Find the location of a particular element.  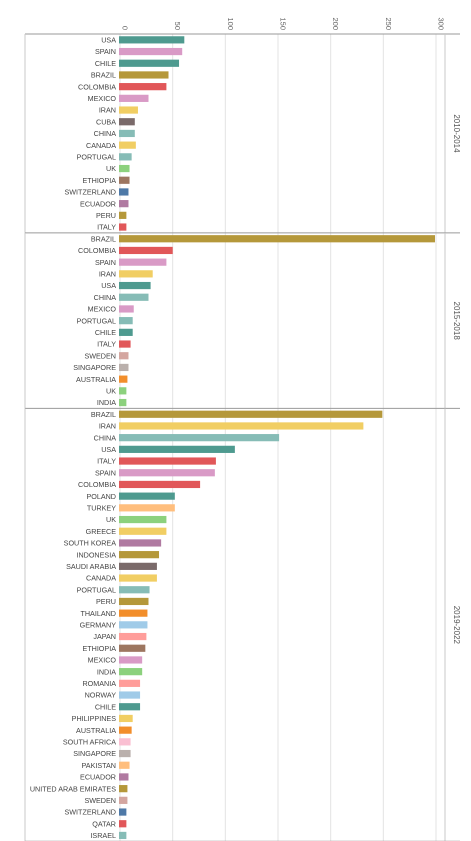

bar-israel is located at coordinates (123, 835).